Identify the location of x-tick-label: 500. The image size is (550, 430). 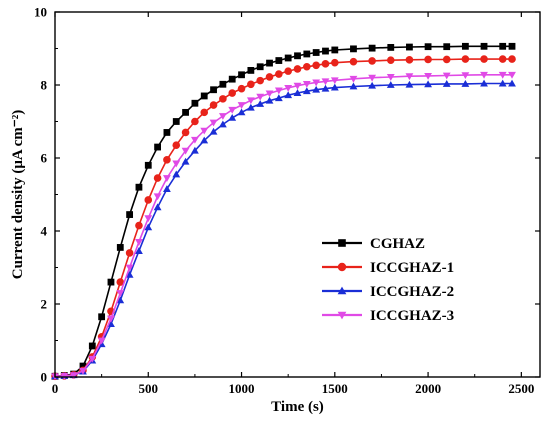
(149, 388).